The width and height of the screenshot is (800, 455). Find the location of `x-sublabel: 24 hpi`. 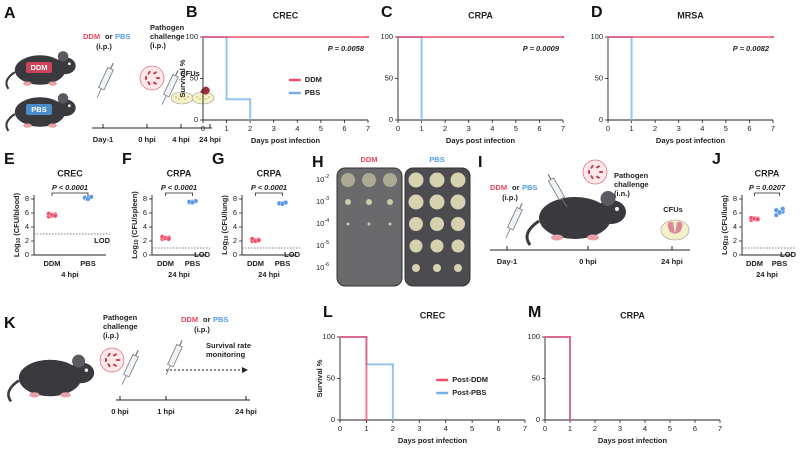

x-sublabel: 24 hpi is located at coordinates (269, 274).